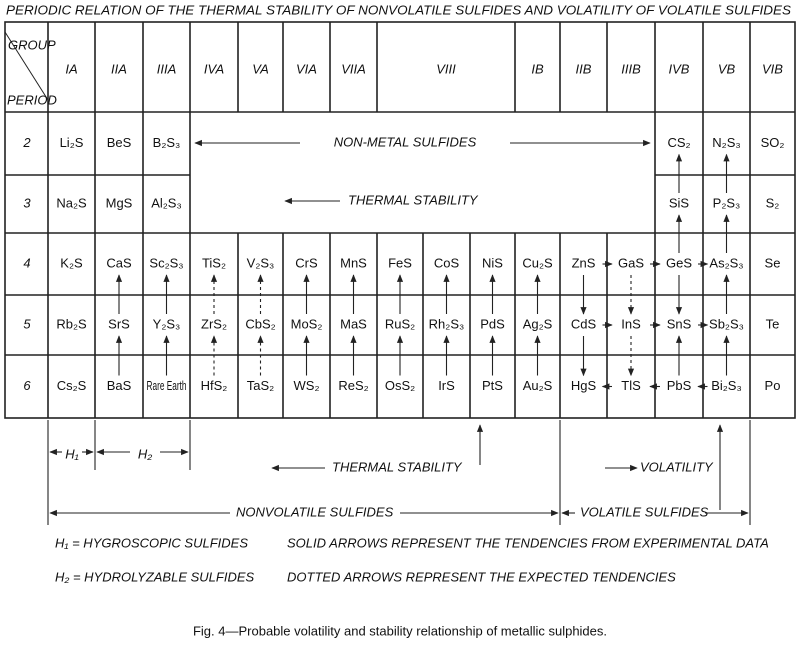 The height and width of the screenshot is (658, 800). I want to click on sulfide: Au₂S, so click(538, 385).